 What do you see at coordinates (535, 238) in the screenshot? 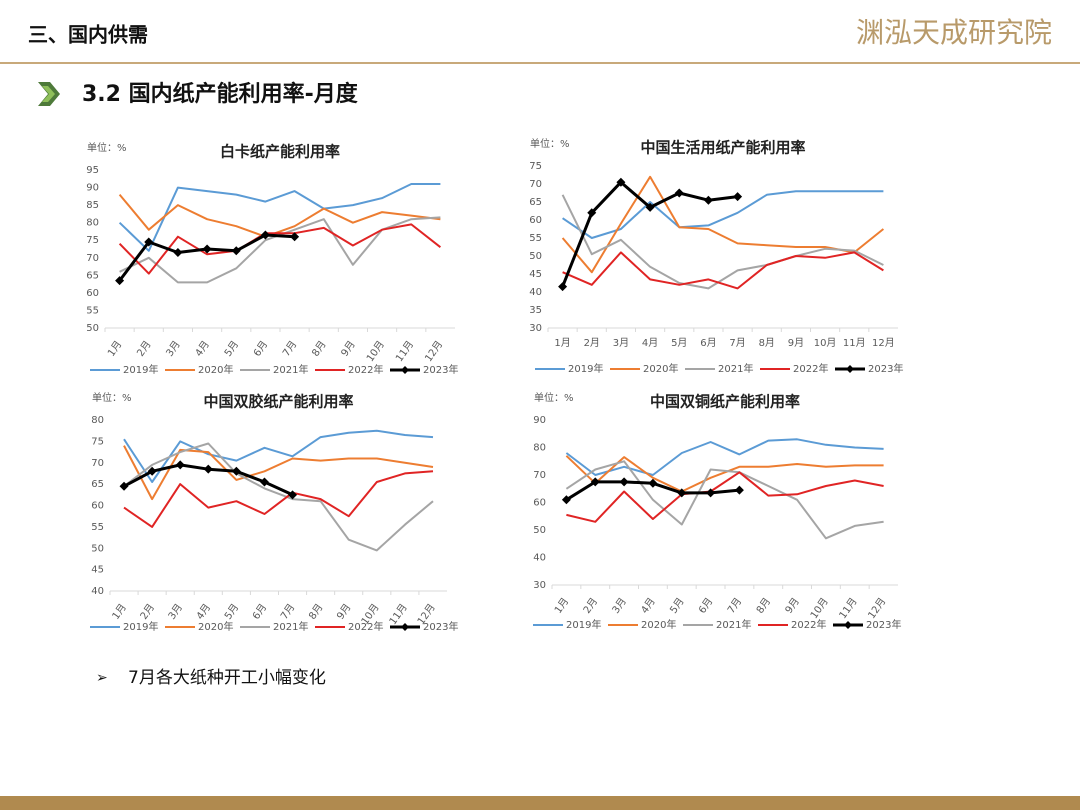
I see `y-tick-label: 55` at bounding box center [535, 238].